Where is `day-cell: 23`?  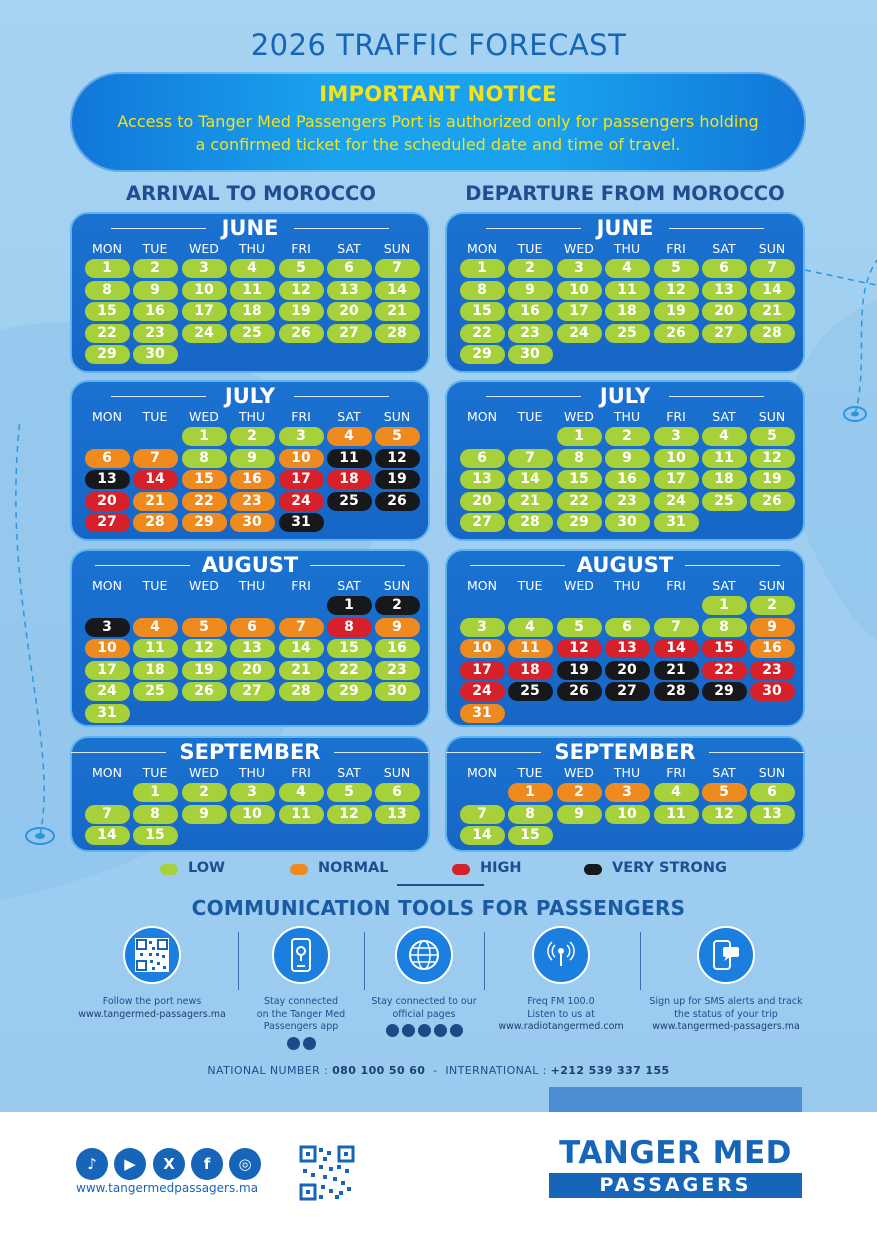
day-cell: 23 is located at coordinates (627, 501).